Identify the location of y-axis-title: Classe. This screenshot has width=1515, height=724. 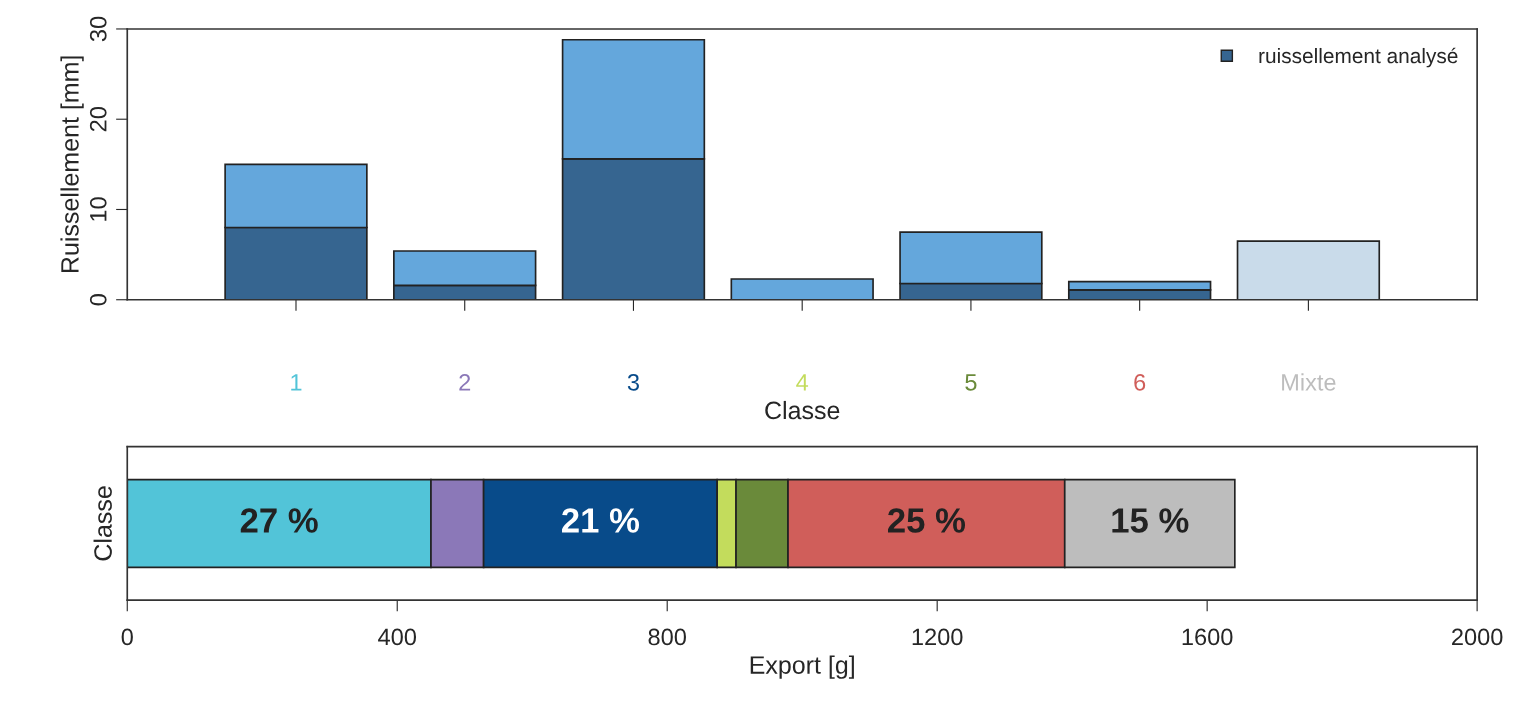
(102, 523).